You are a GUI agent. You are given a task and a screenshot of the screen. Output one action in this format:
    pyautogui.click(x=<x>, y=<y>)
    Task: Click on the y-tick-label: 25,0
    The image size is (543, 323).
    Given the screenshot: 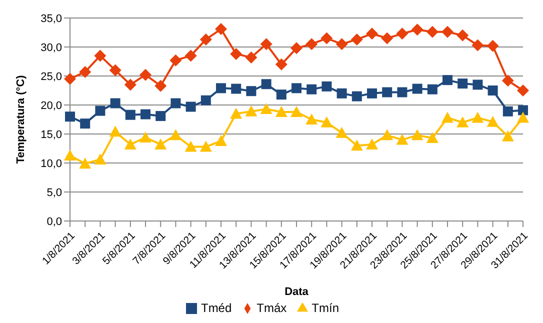 What is the action you would take?
    pyautogui.click(x=51, y=76)
    